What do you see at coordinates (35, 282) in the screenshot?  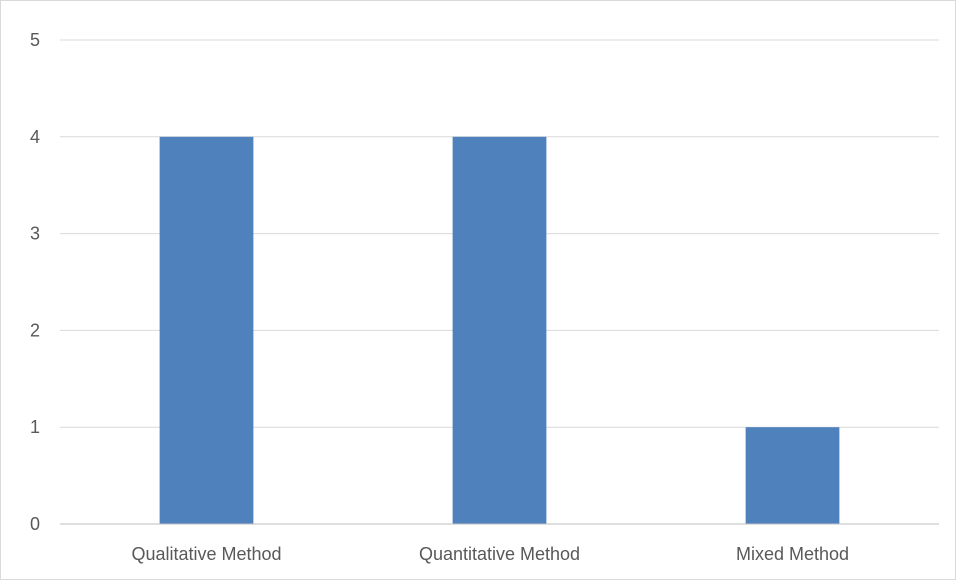 I see `y-axis-labels: 0 1 2 3 4 5` at bounding box center [35, 282].